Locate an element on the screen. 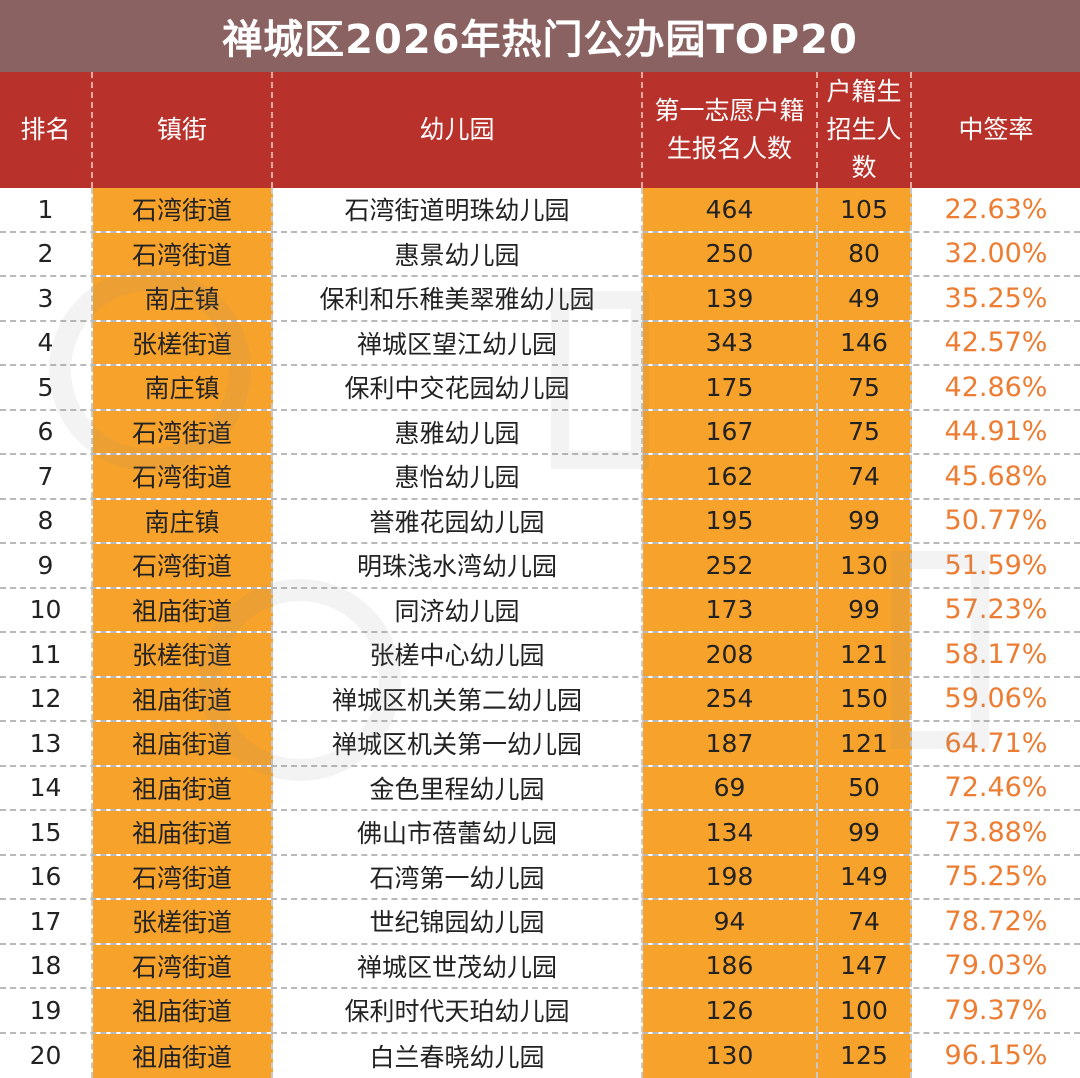  cell-rank: 16 is located at coordinates (46, 876).